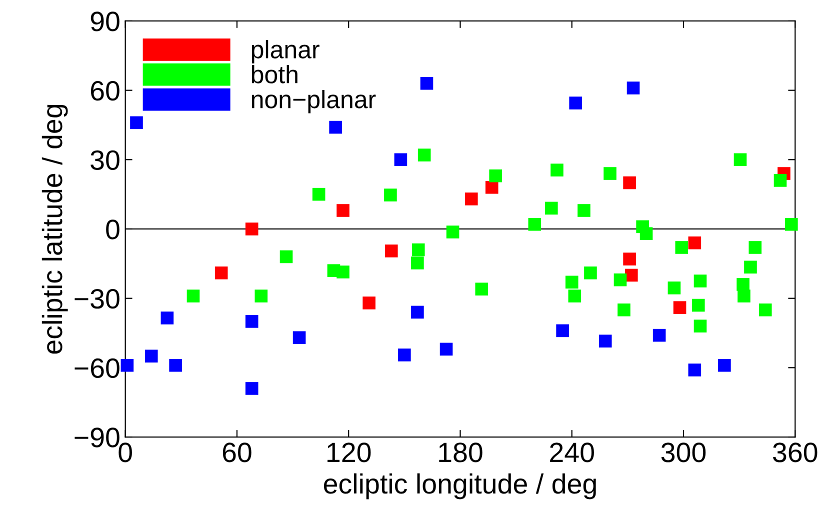 Image resolution: width=830 pixels, height=524 pixels. What do you see at coordinates (683, 452) in the screenshot?
I see `x-tick-label: 300` at bounding box center [683, 452].